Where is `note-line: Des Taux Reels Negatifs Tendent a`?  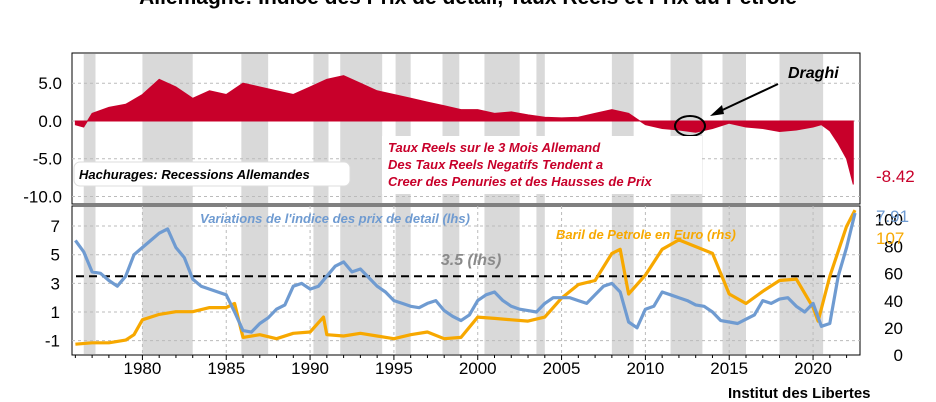
note-line: Des Taux Reels Negatifs Tendent a is located at coordinates (495, 164).